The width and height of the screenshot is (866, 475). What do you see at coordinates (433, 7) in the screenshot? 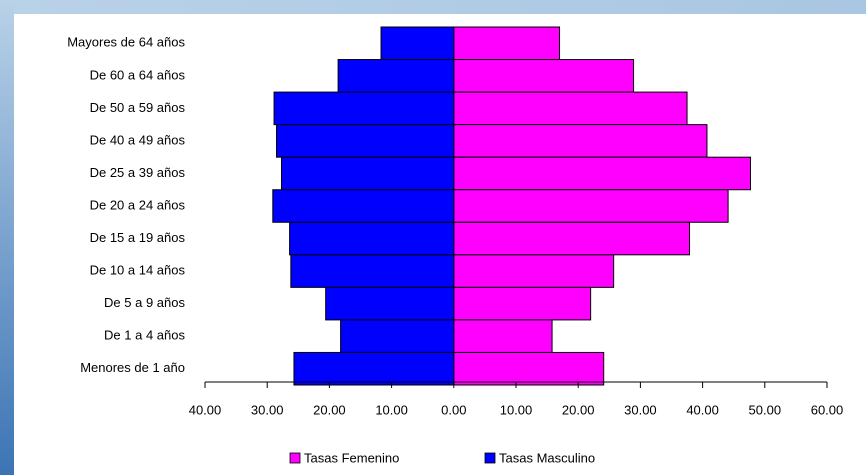
I see `top-border` at bounding box center [433, 7].